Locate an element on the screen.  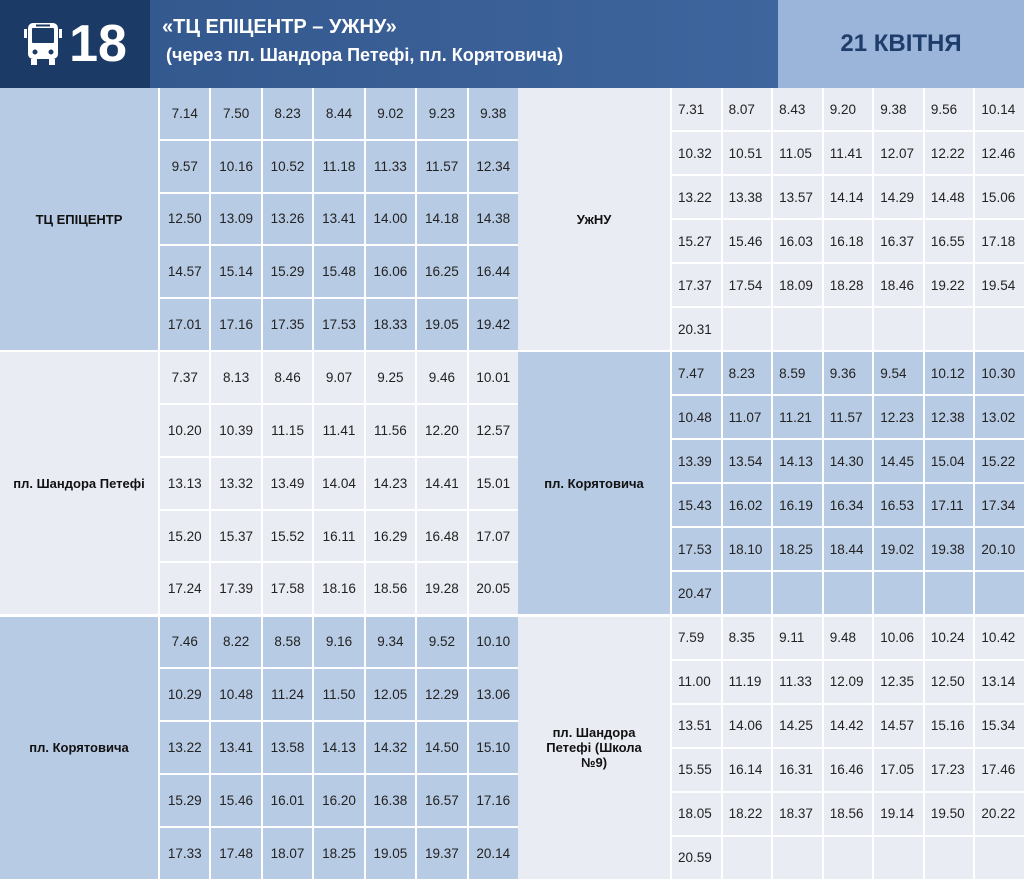
departure-time: 14.50 is located at coordinates (442, 747).